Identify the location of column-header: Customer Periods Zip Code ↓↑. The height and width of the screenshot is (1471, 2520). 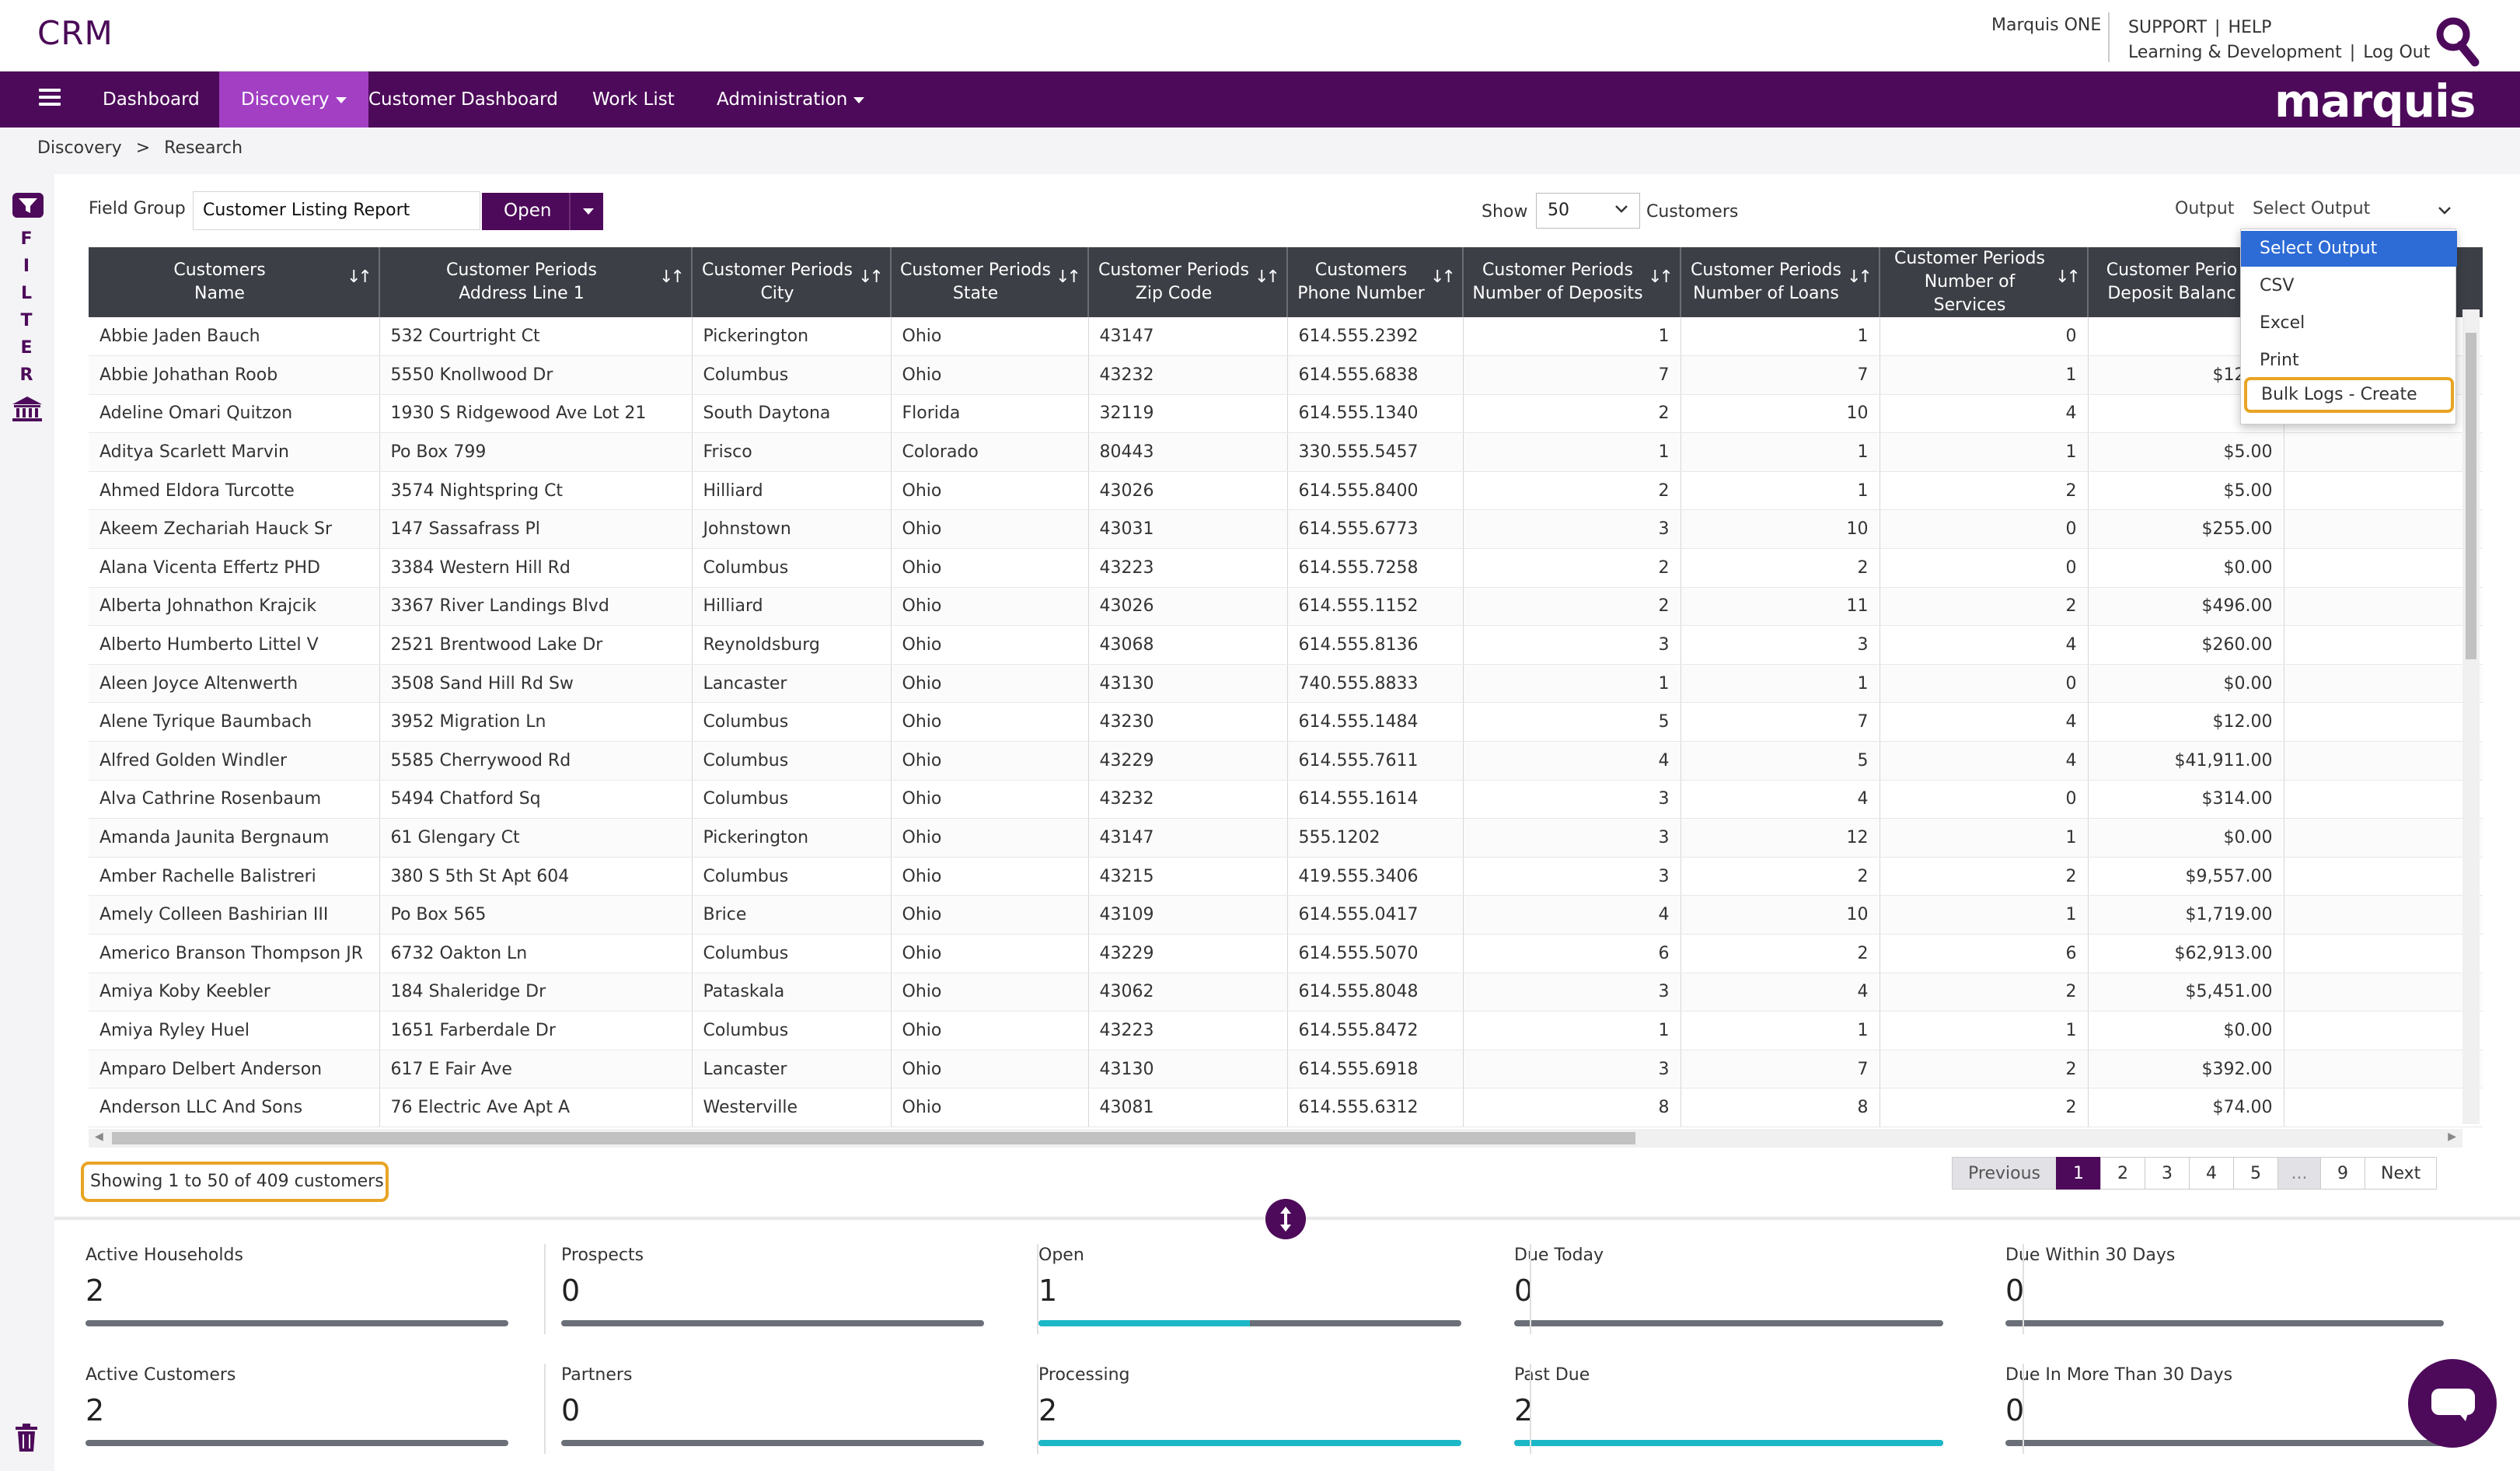
(1188, 282).